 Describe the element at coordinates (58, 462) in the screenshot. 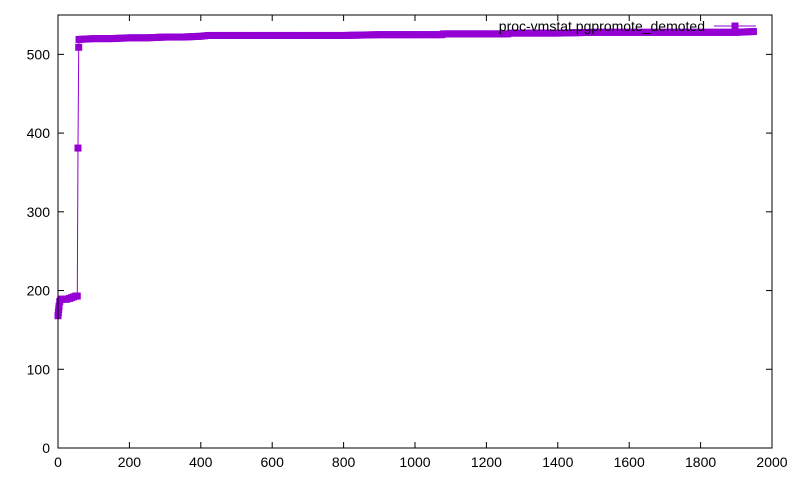

I see `x-tick-label: 0` at that location.